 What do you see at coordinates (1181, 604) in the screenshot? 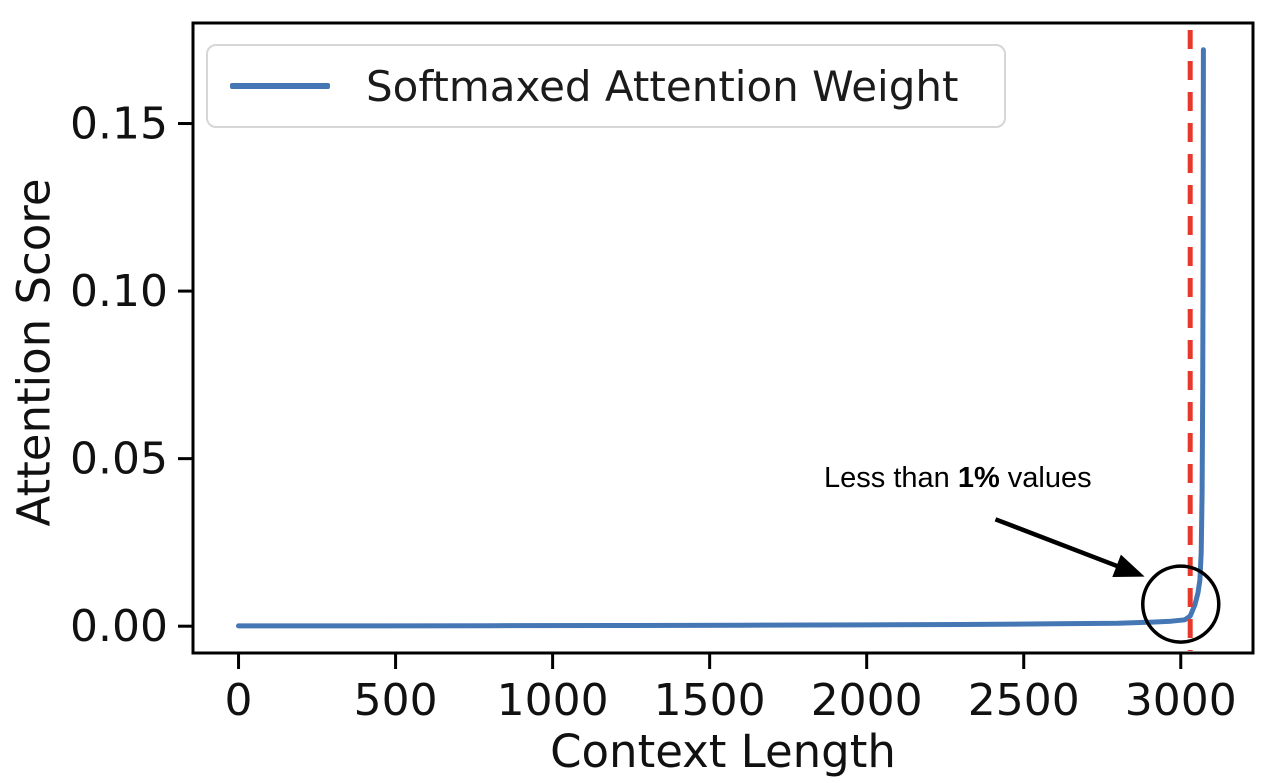
I see `highlight-circle` at bounding box center [1181, 604].